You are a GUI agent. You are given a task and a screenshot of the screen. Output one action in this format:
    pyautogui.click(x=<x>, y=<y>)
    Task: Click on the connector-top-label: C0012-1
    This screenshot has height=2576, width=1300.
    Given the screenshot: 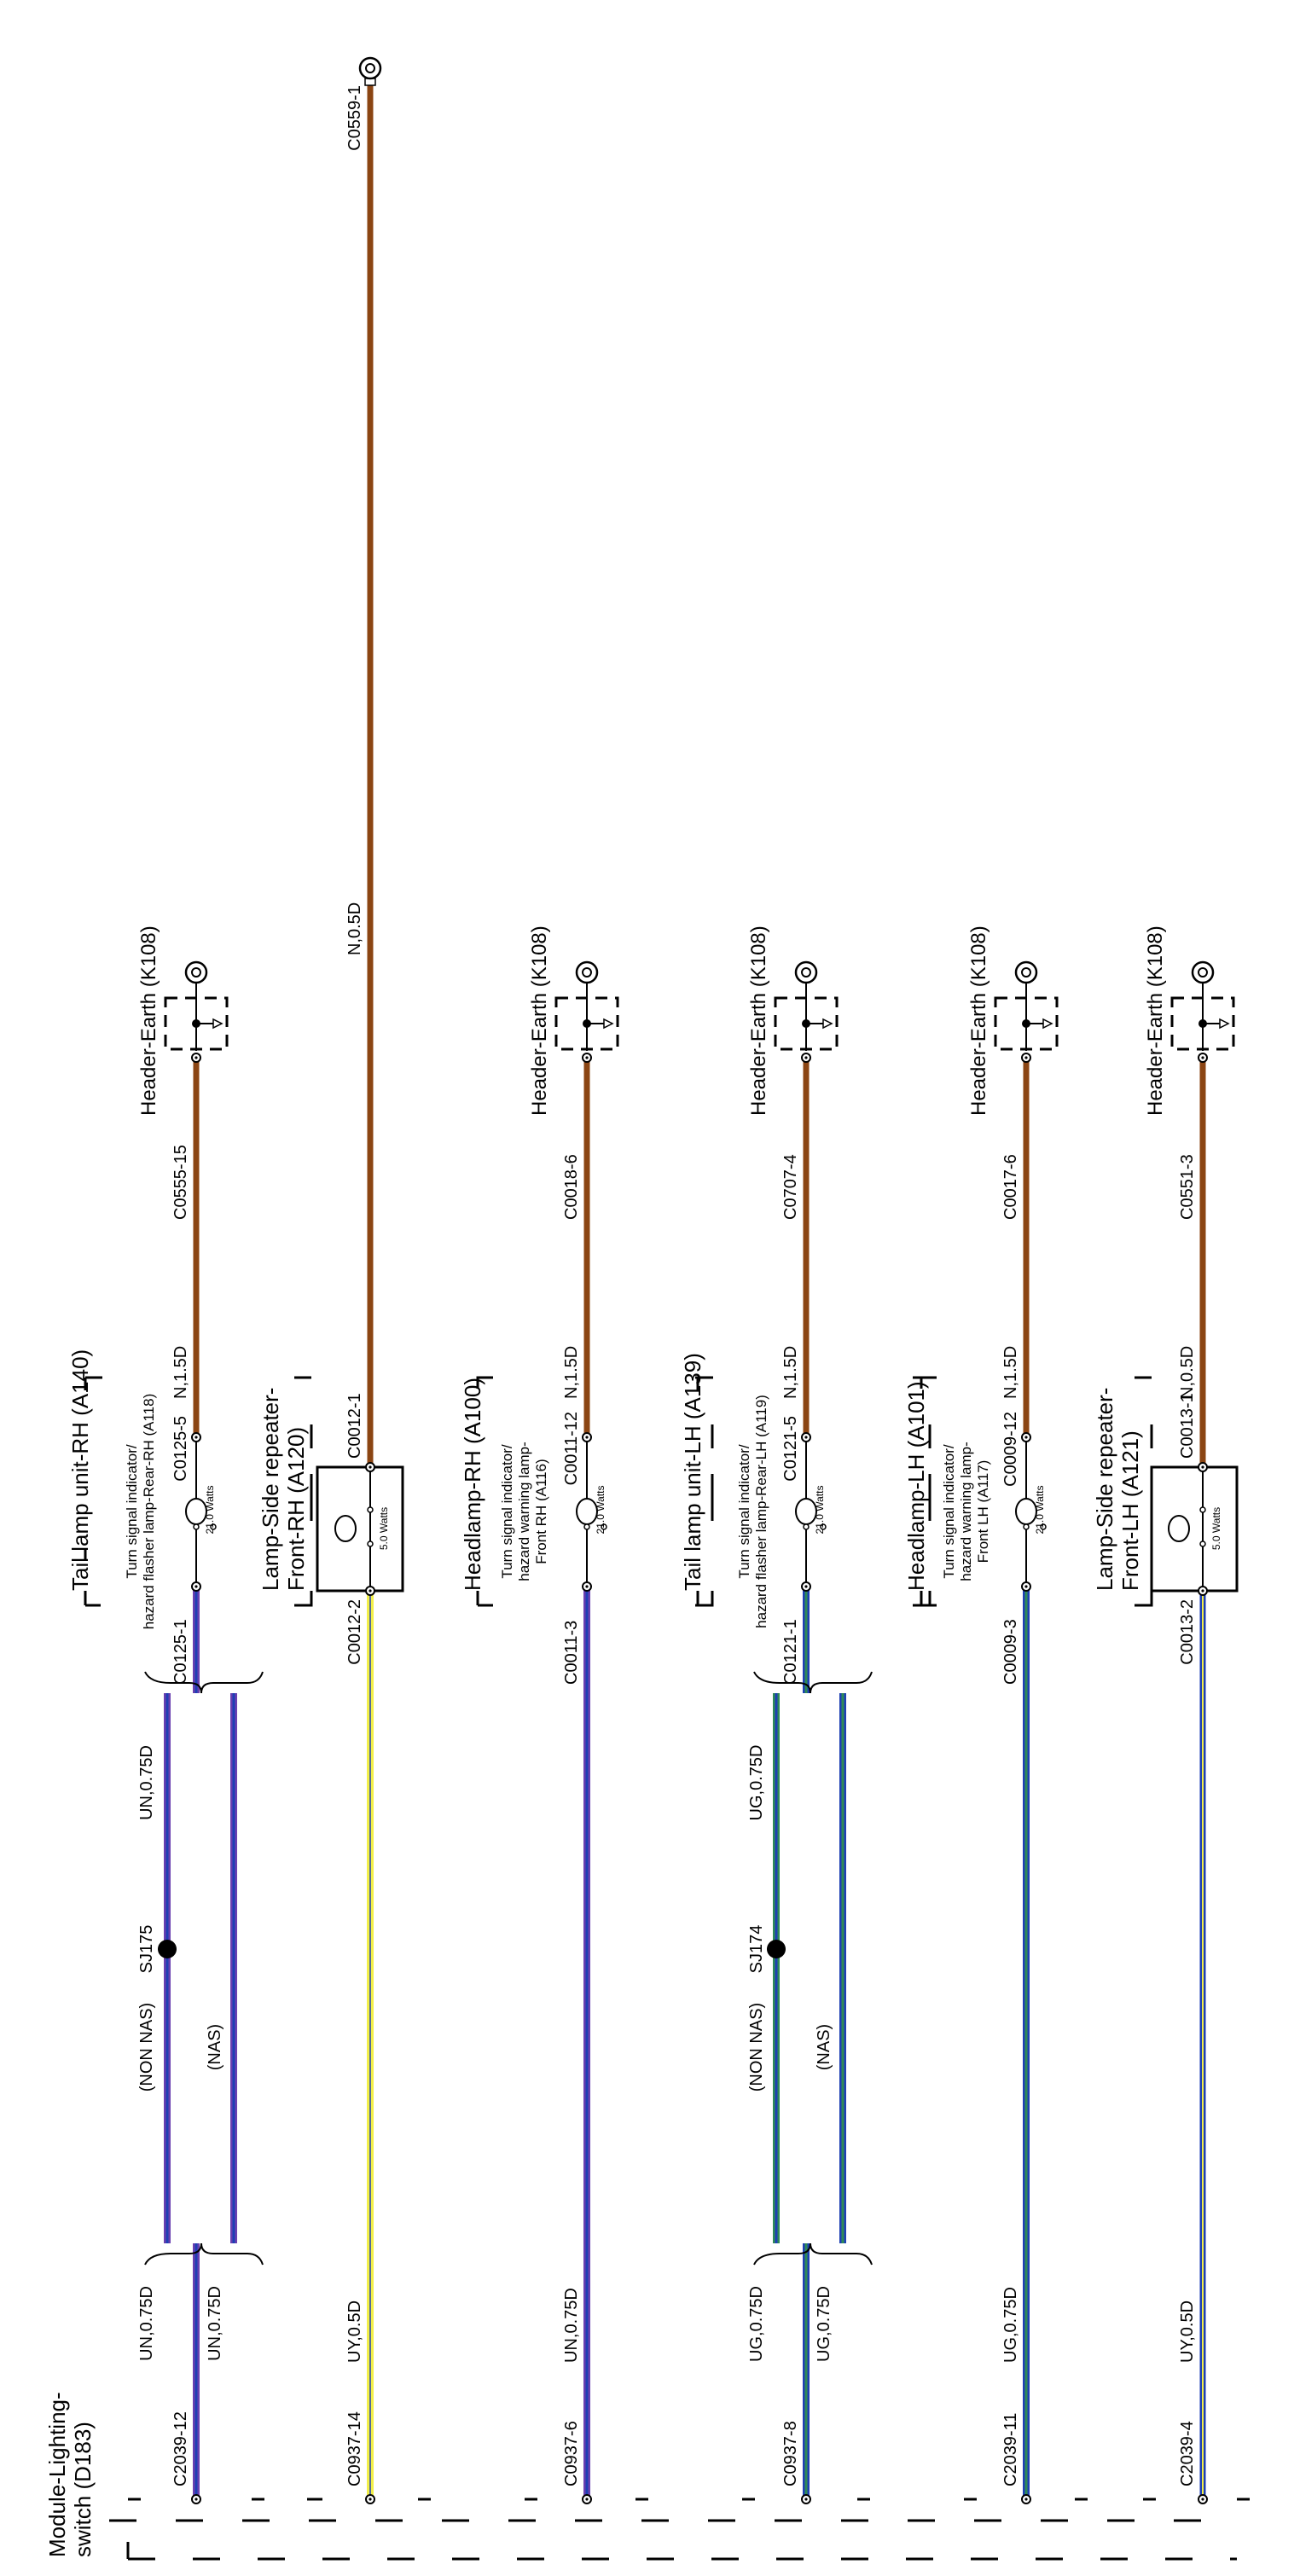 What is the action you would take?
    pyautogui.click(x=354, y=1426)
    